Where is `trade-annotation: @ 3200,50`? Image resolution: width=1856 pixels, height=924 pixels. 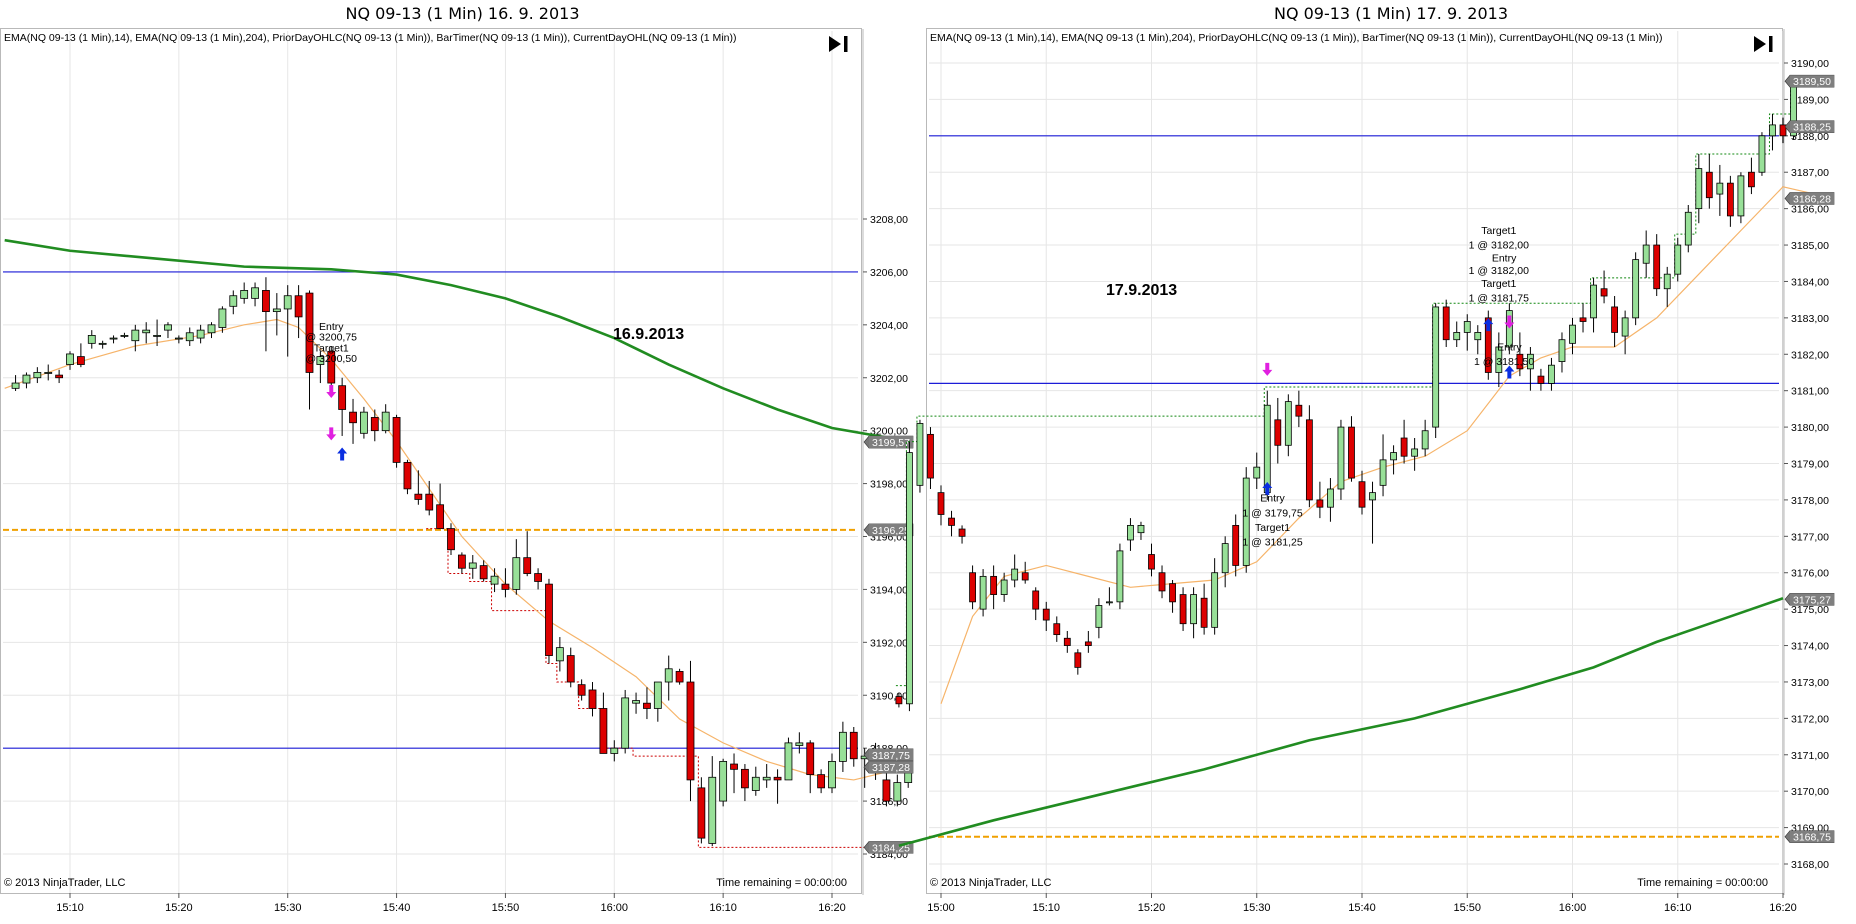
trade-annotation: @ 3200,50 is located at coordinates (331, 359).